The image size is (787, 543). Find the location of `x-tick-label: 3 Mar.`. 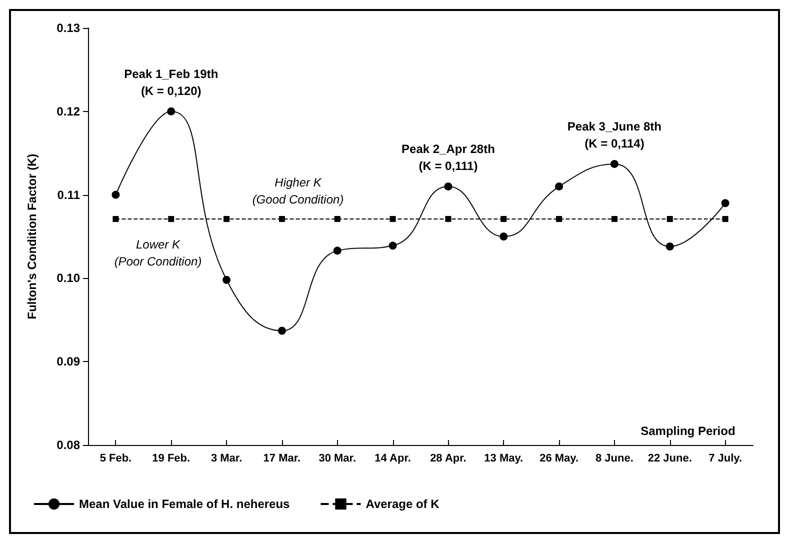

x-tick-label: 3 Mar. is located at coordinates (226, 458).